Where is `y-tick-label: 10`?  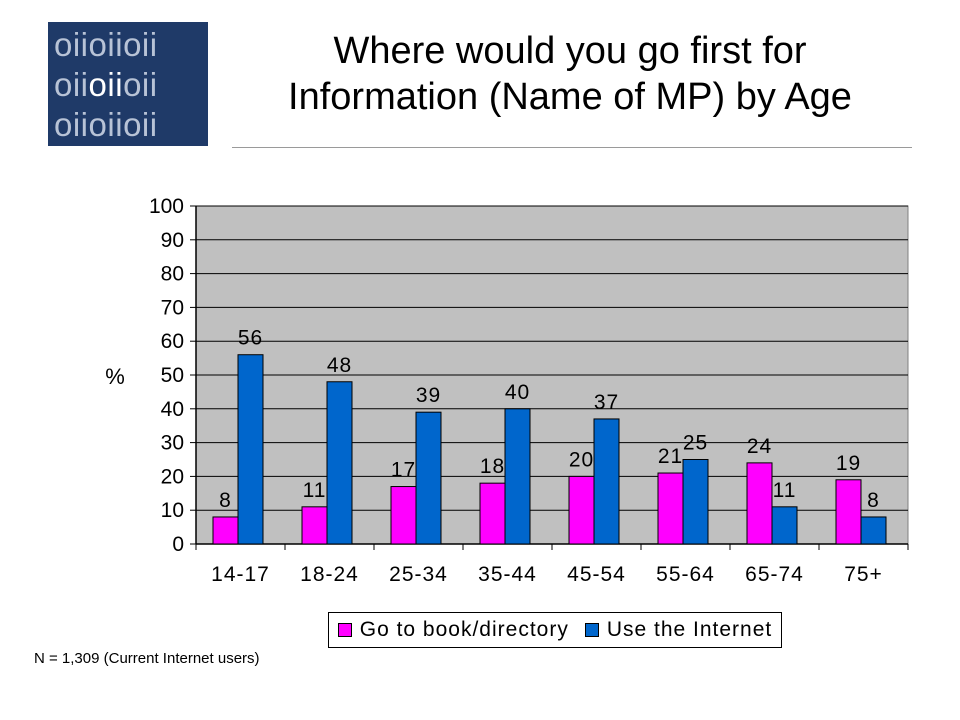 y-tick-label: 10 is located at coordinates (172, 510).